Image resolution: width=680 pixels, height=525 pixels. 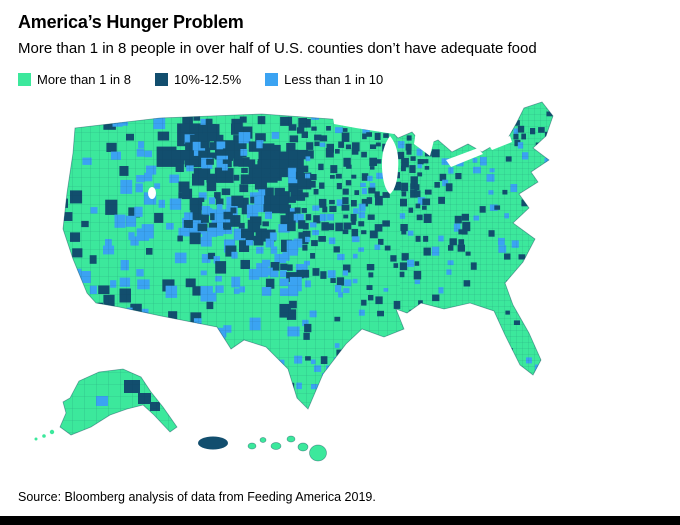 What do you see at coordinates (424, 143) in the screenshot?
I see `lake-huron-shape` at bounding box center [424, 143].